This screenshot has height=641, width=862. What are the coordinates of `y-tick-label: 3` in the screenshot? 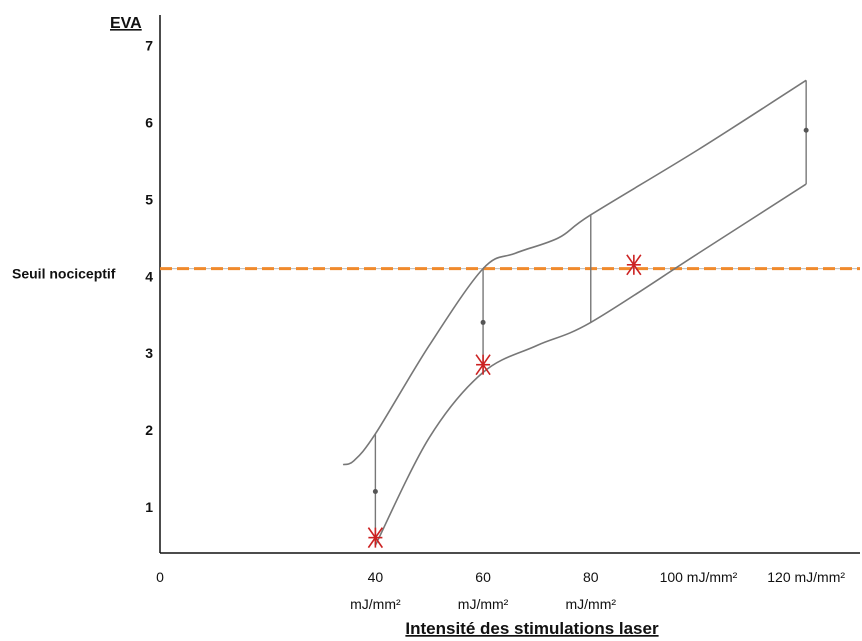 It's located at (149, 353).